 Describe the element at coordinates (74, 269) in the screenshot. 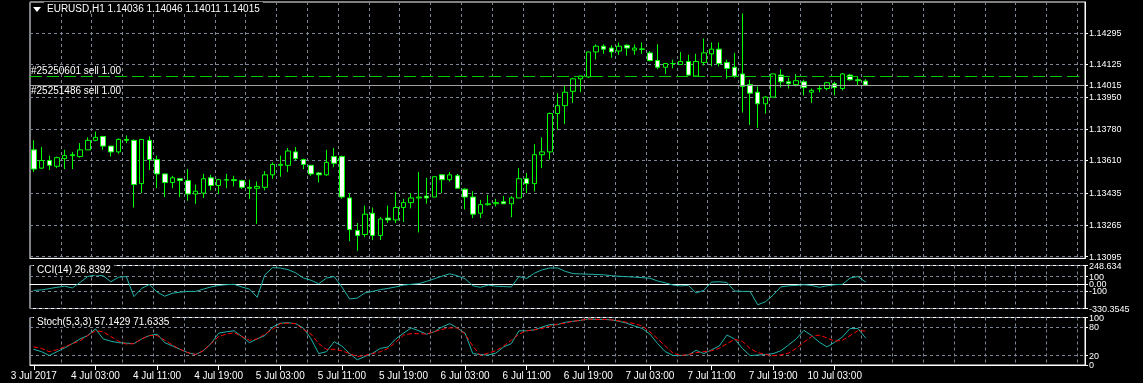

I see `chart-title: CCI(14) 26.8392` at that location.